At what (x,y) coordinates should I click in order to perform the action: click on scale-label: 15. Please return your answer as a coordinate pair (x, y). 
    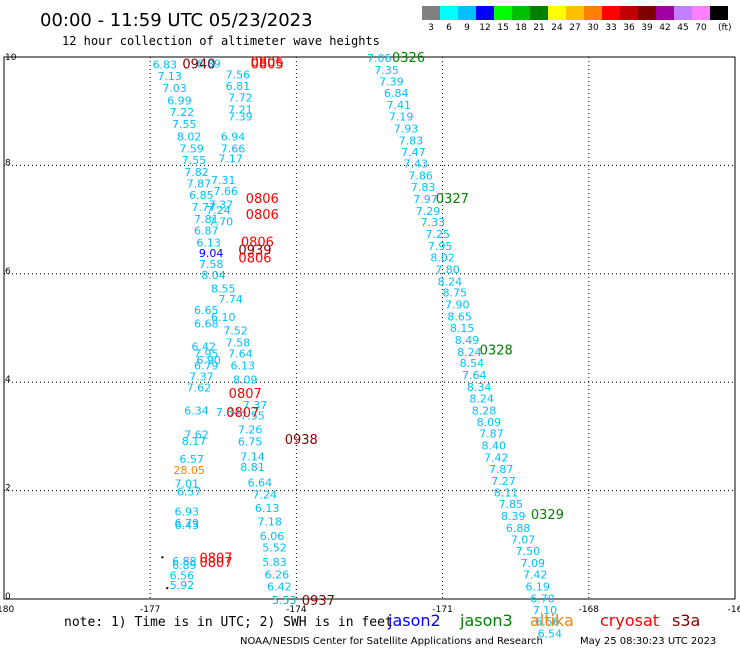
    Looking at the image, I should click on (502, 28).